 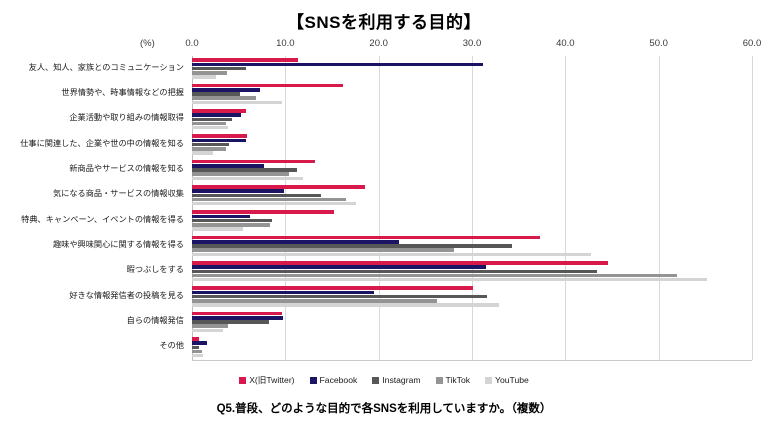 I want to click on category-label: 気になる商品・サービスの情報収集, so click(x=118, y=194).